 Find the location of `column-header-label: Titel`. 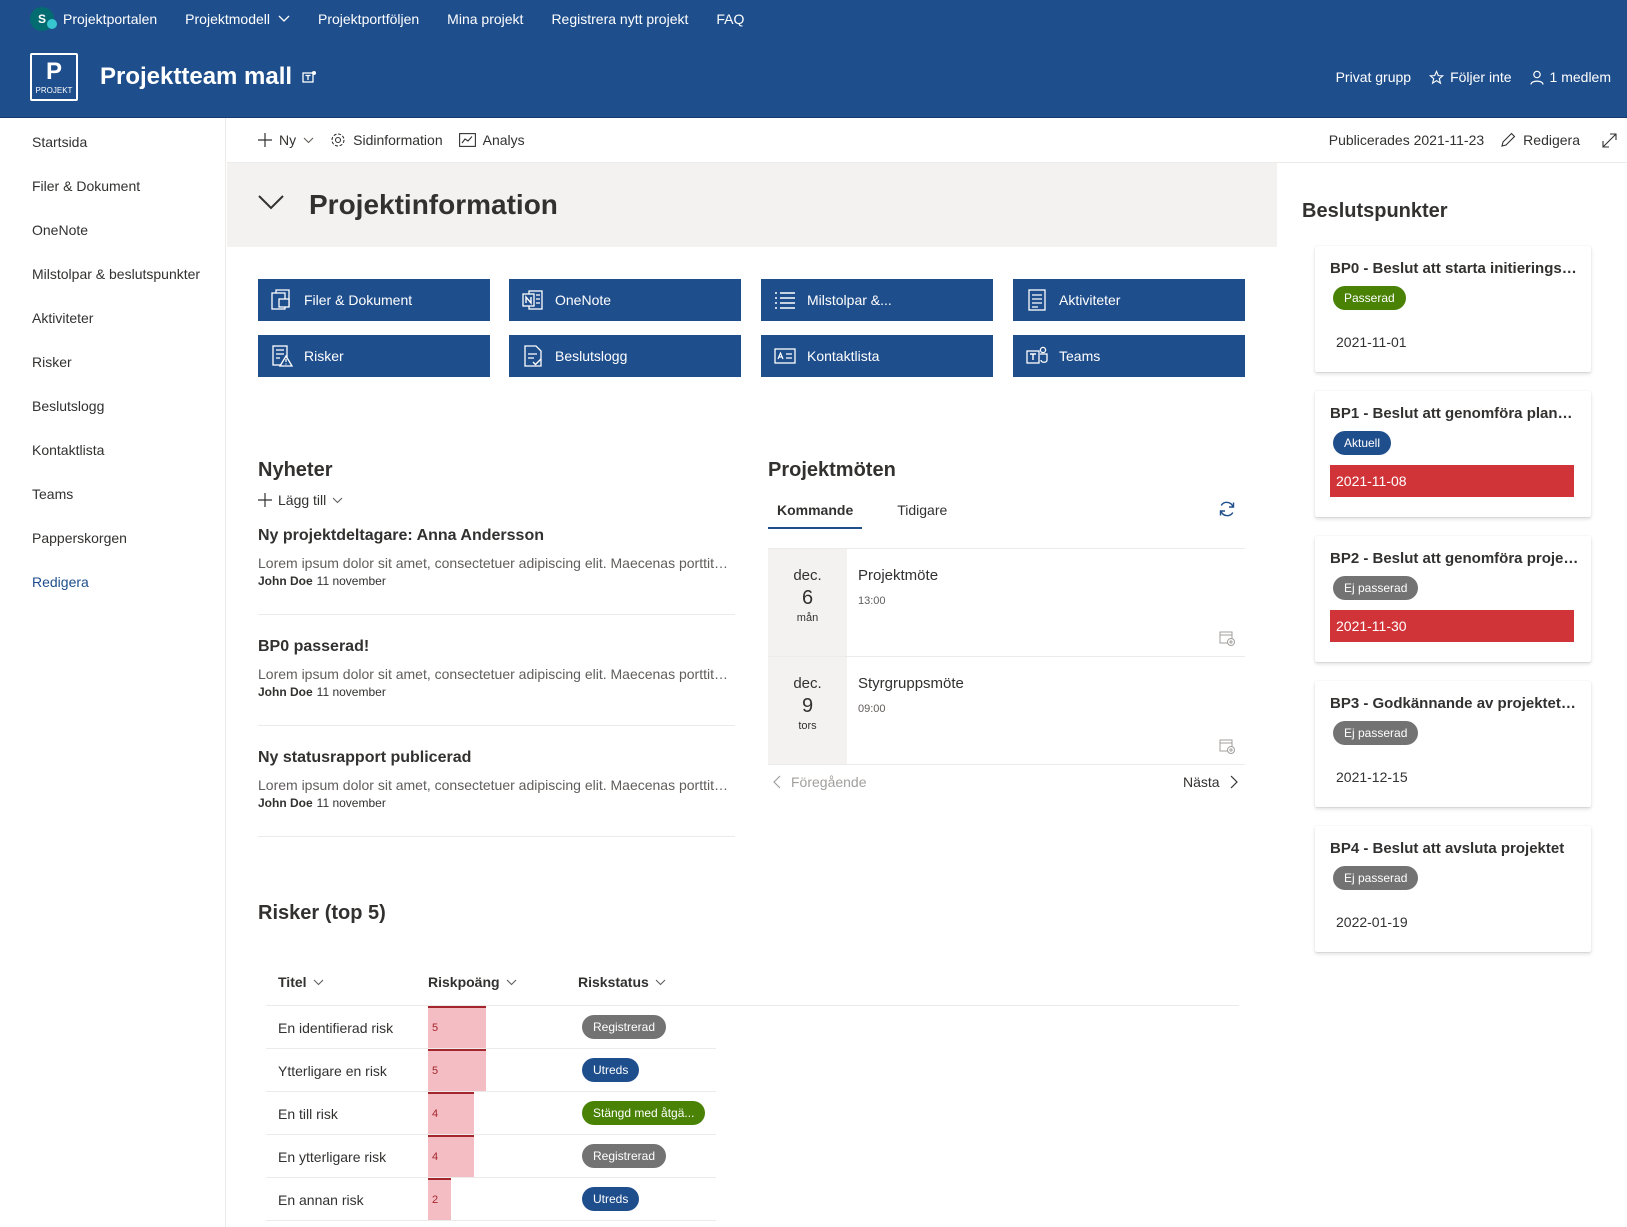

column-header-label: Titel is located at coordinates (292, 982).